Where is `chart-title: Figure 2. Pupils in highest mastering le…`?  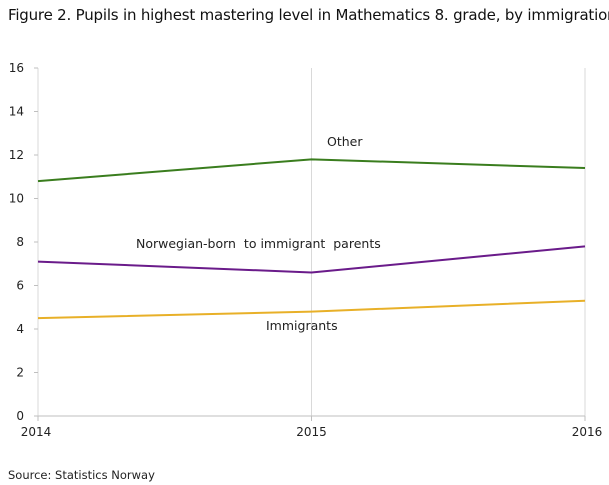
chart-title: Figure 2. Pupils in highest mastering le… is located at coordinates (308, 15).